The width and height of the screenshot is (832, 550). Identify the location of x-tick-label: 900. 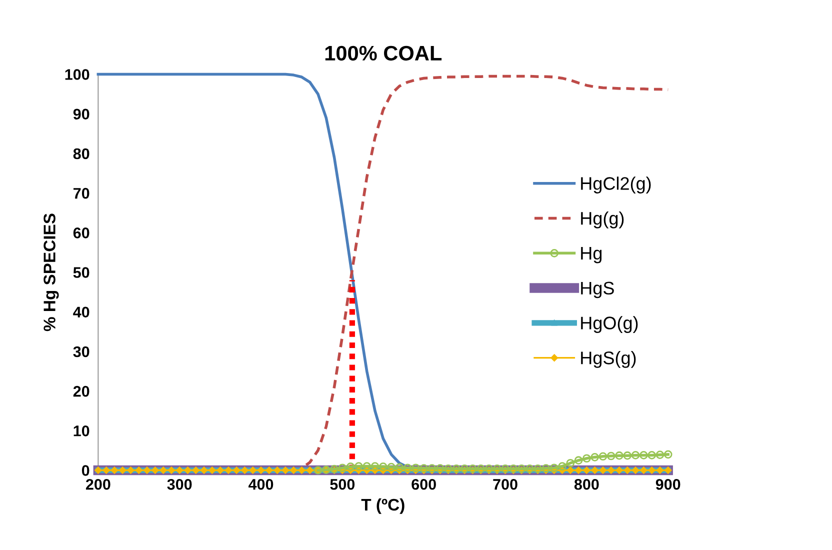
(668, 484).